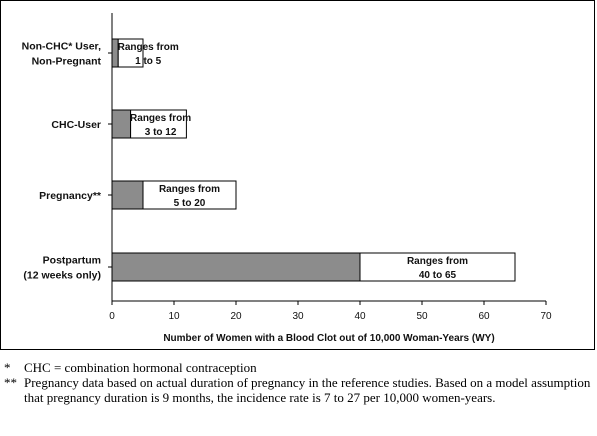 The width and height of the screenshot is (597, 436). I want to click on range-label: 1 to 5, so click(148, 61).